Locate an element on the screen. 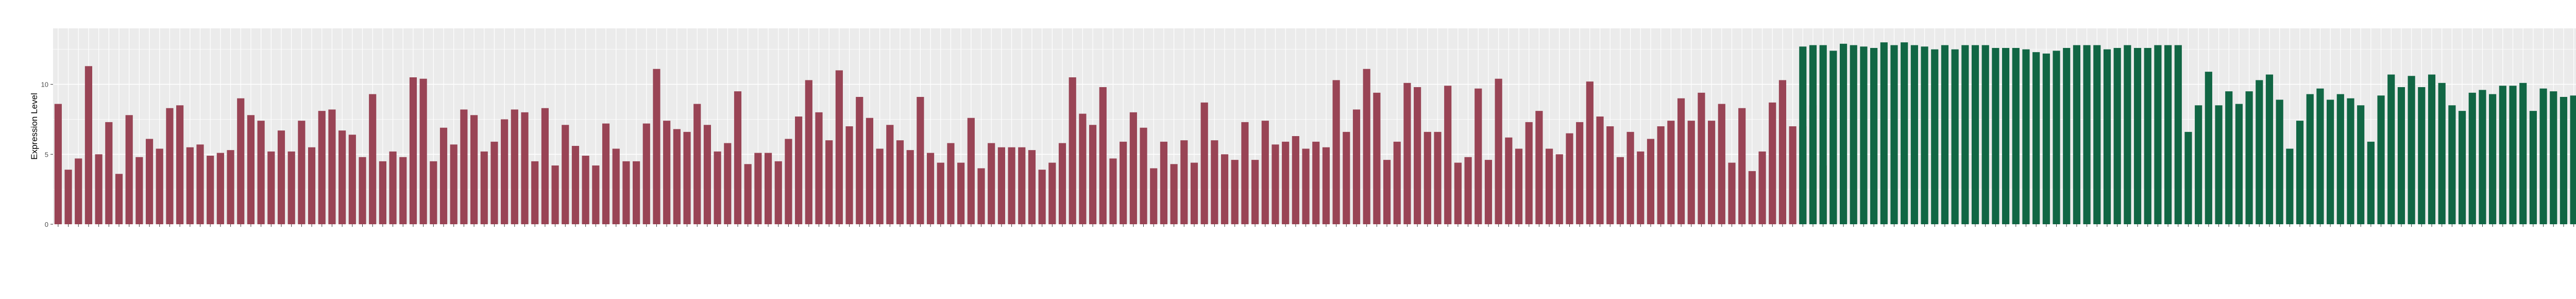 This screenshot has width=2576, height=299. y-axis-title: Expression Level is located at coordinates (34, 126).